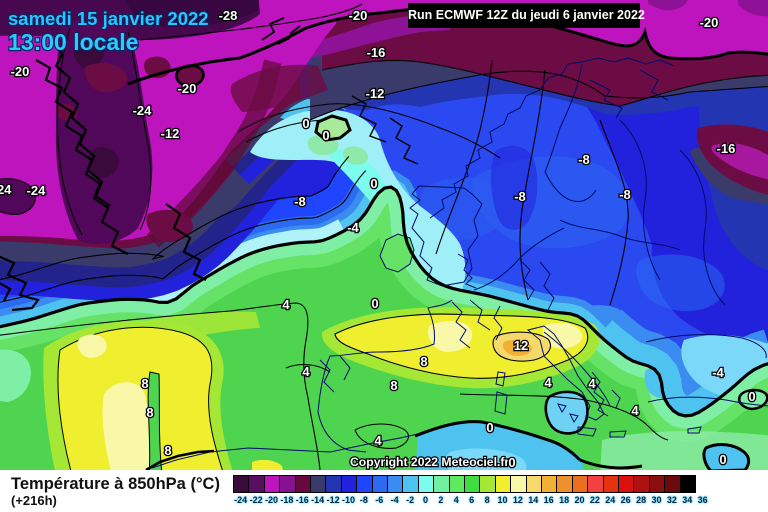 The width and height of the screenshot is (768, 512). Describe the element at coordinates (521, 345) in the screenshot. I see `svg-text: 12` at that location.